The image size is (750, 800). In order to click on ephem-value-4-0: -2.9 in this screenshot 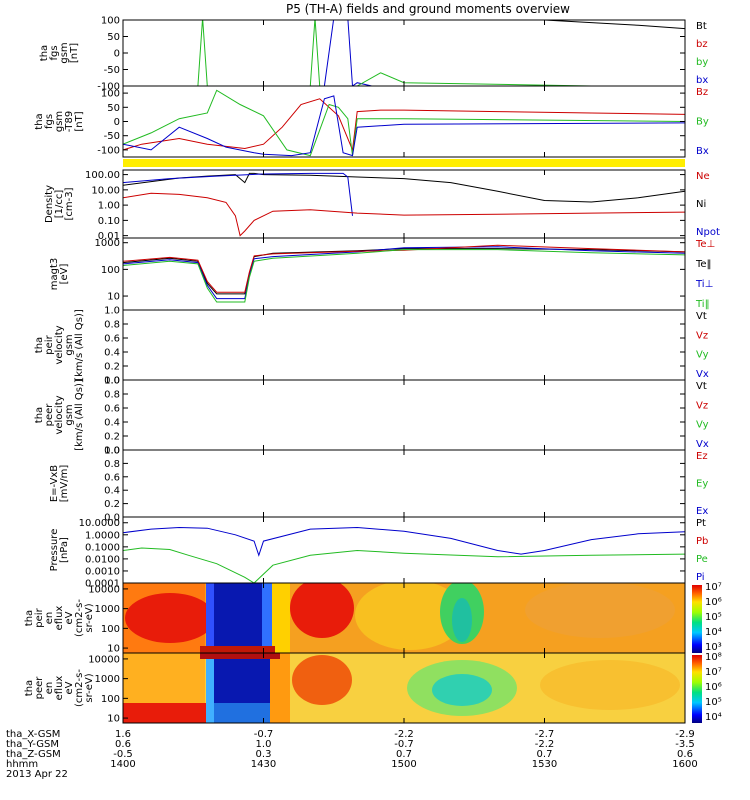, I will do `click(685, 734)`.